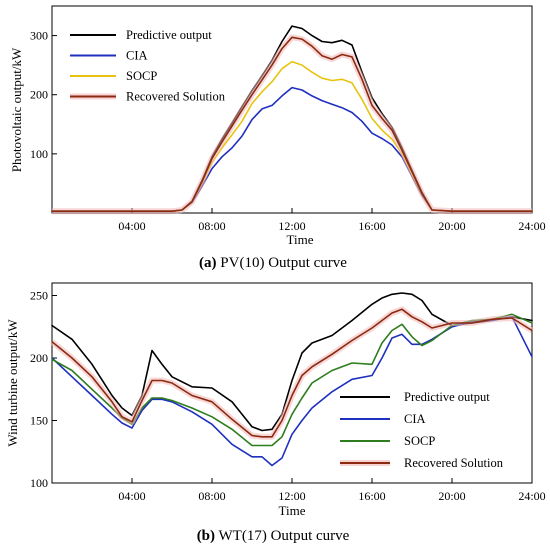 This screenshot has width=550, height=551. Describe the element at coordinates (273, 536) in the screenshot. I see `caption-b: (b) WT(17) Output curve` at that location.